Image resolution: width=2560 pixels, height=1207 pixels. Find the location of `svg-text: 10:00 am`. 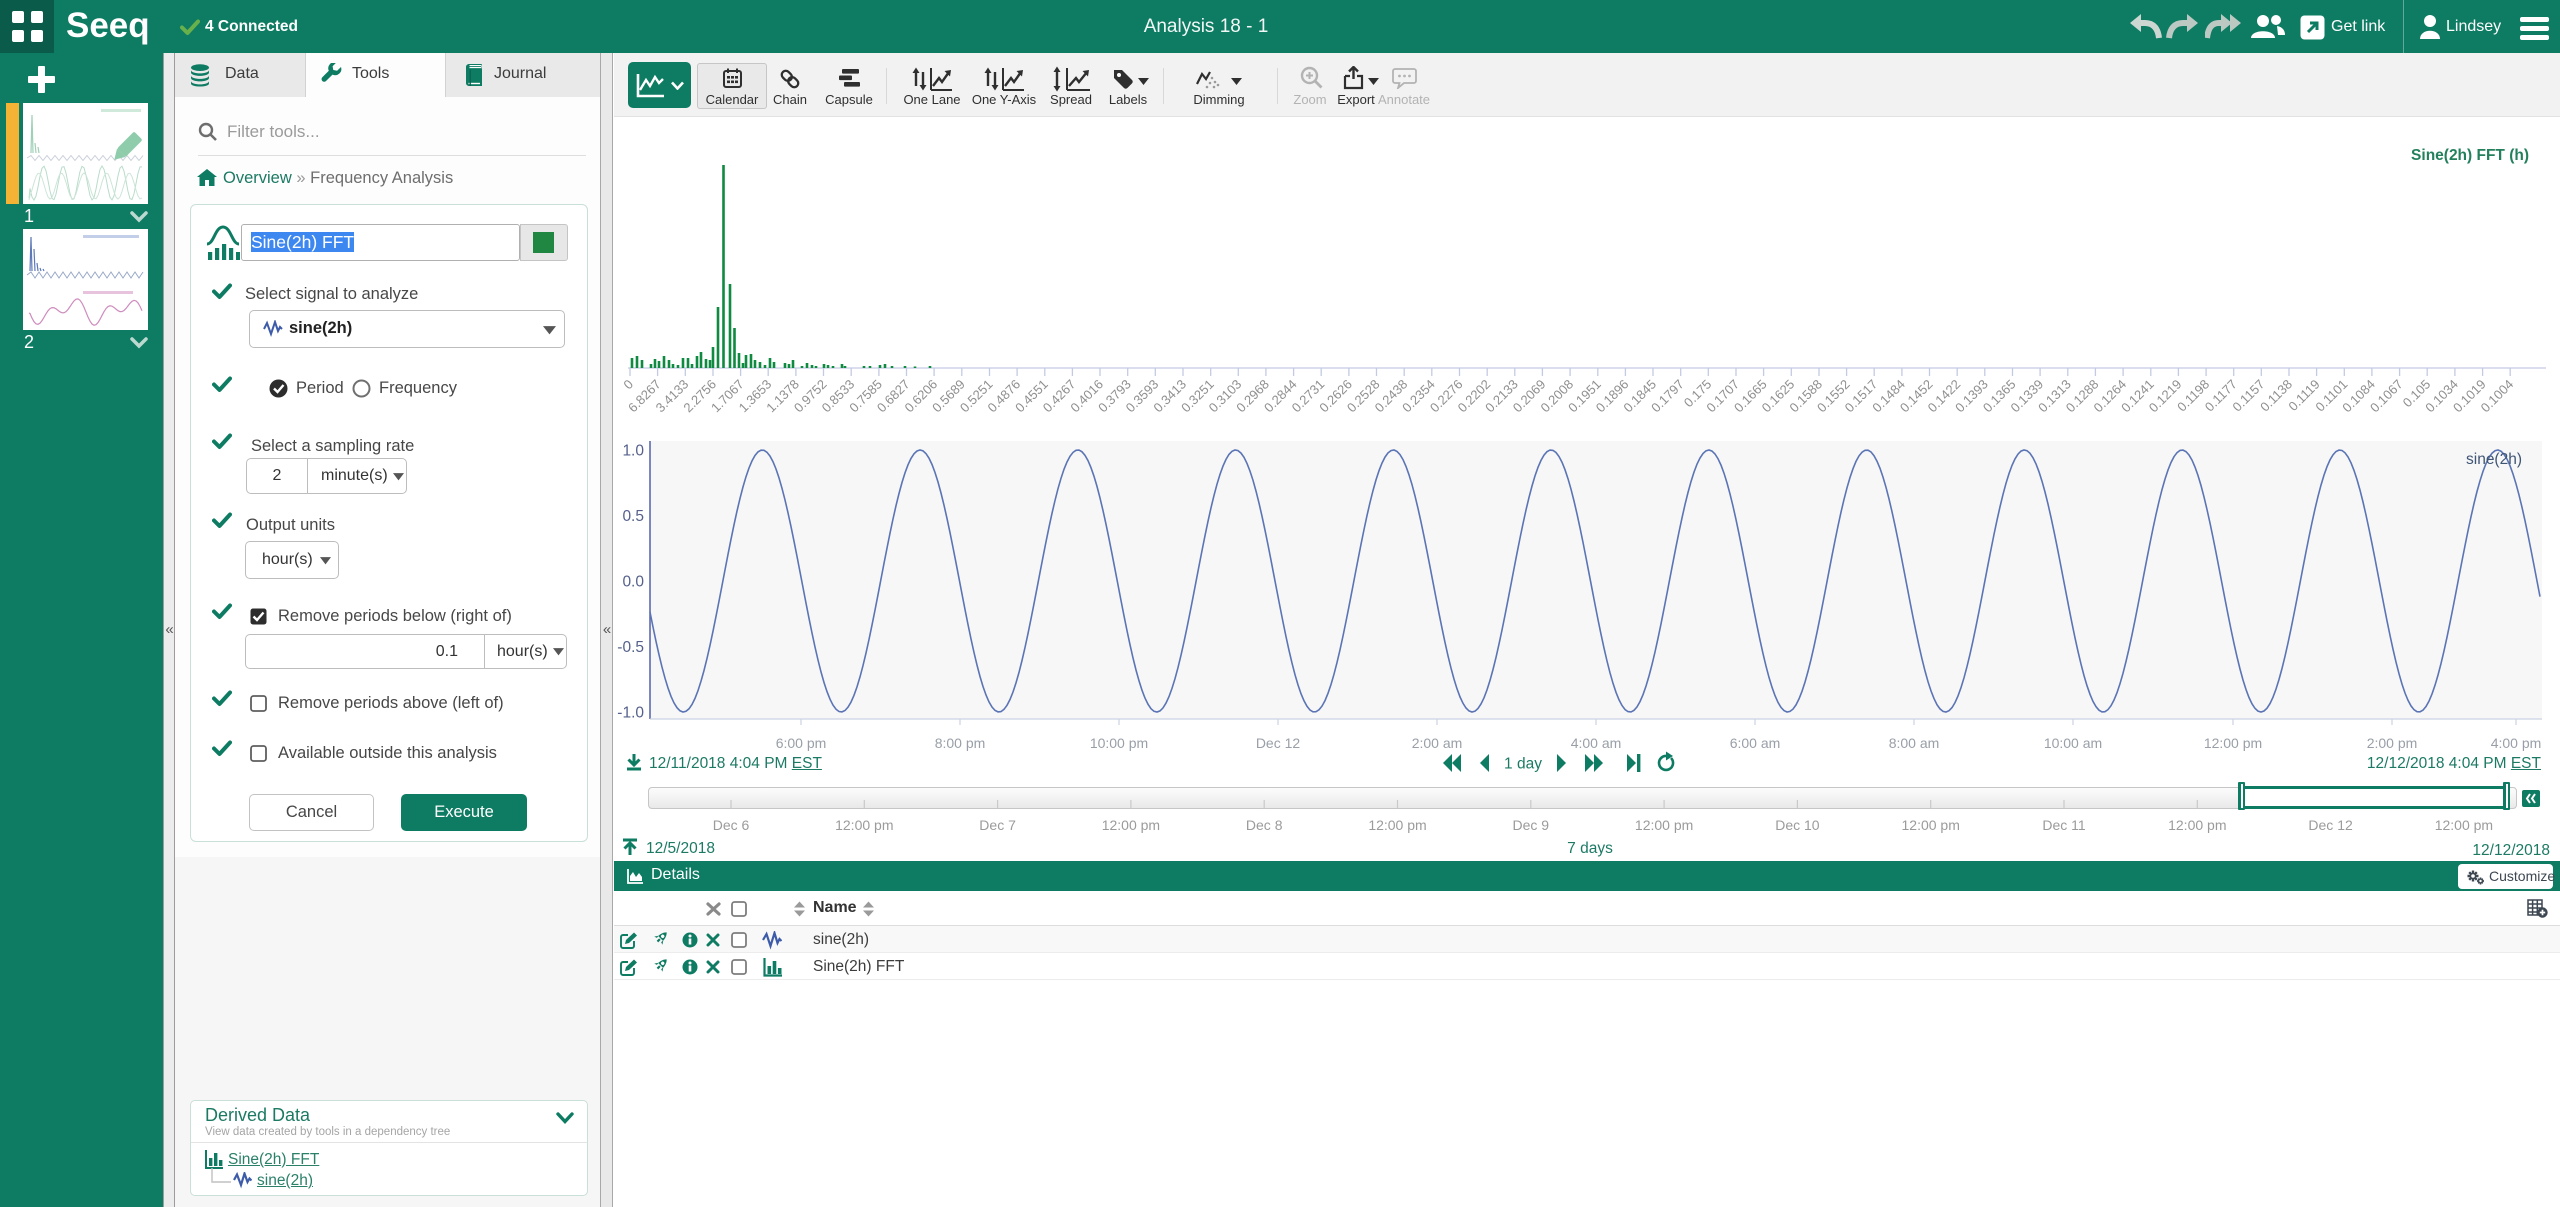

svg-text: 10:00 am is located at coordinates (2073, 743).